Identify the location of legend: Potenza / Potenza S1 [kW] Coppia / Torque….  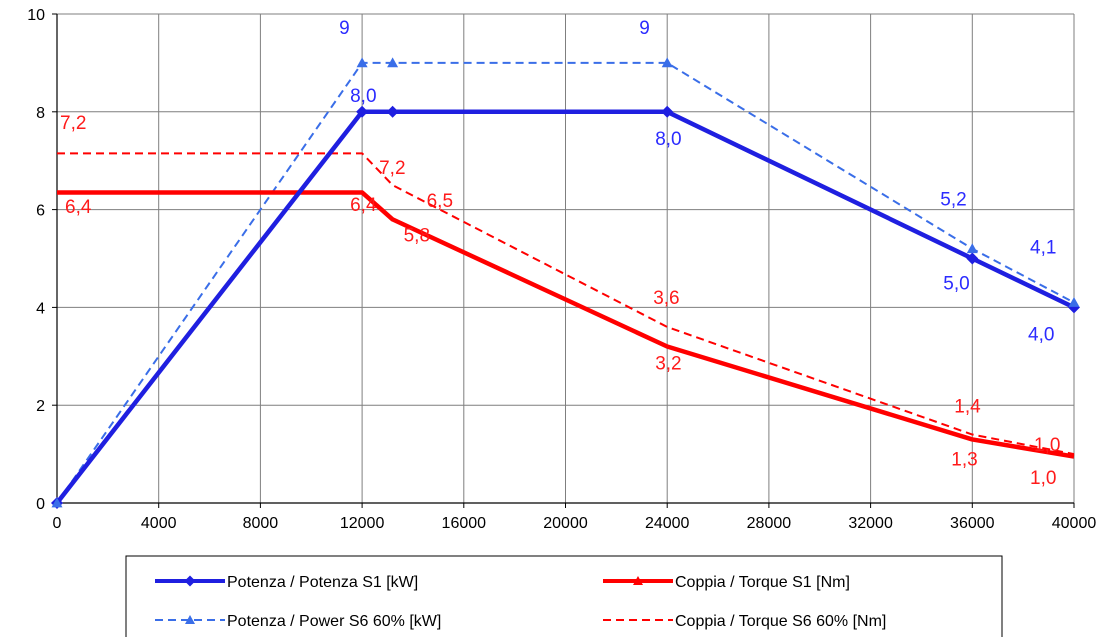
(564, 596).